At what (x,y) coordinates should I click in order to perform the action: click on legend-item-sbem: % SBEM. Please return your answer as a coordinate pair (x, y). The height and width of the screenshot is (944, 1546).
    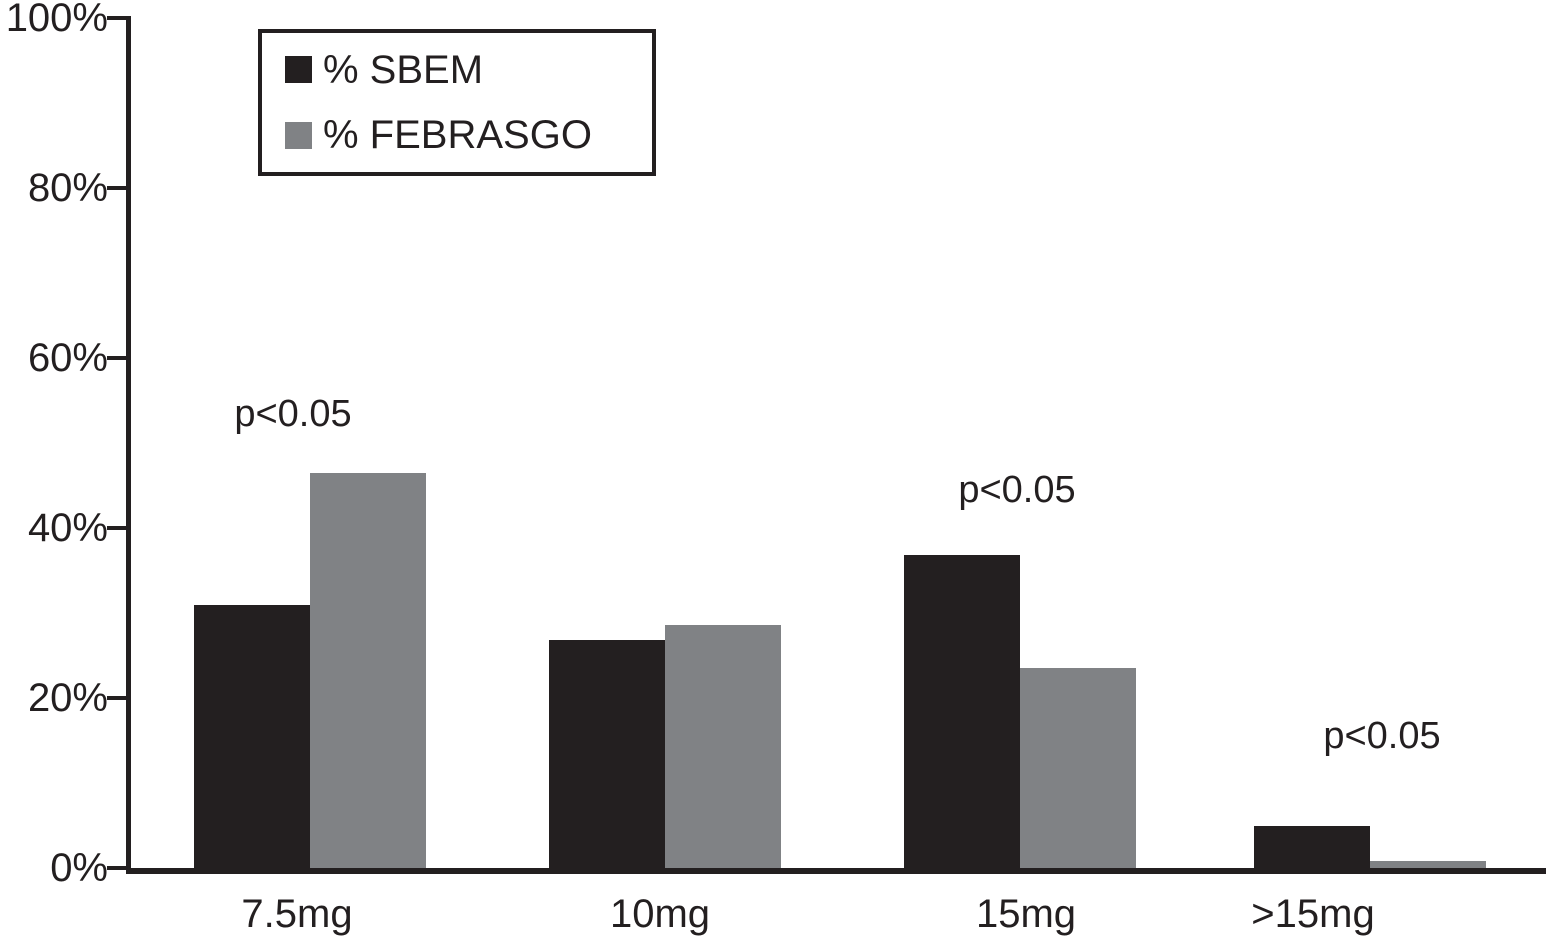
    Looking at the image, I should click on (468, 70).